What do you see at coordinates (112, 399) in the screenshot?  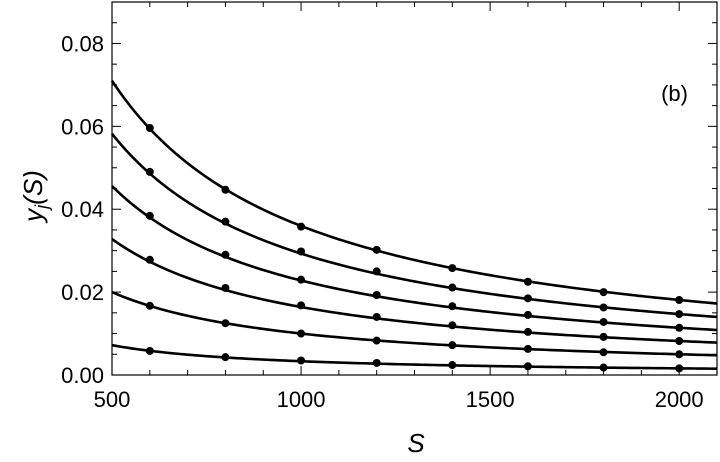 I see `x-tick-label: 500` at bounding box center [112, 399].